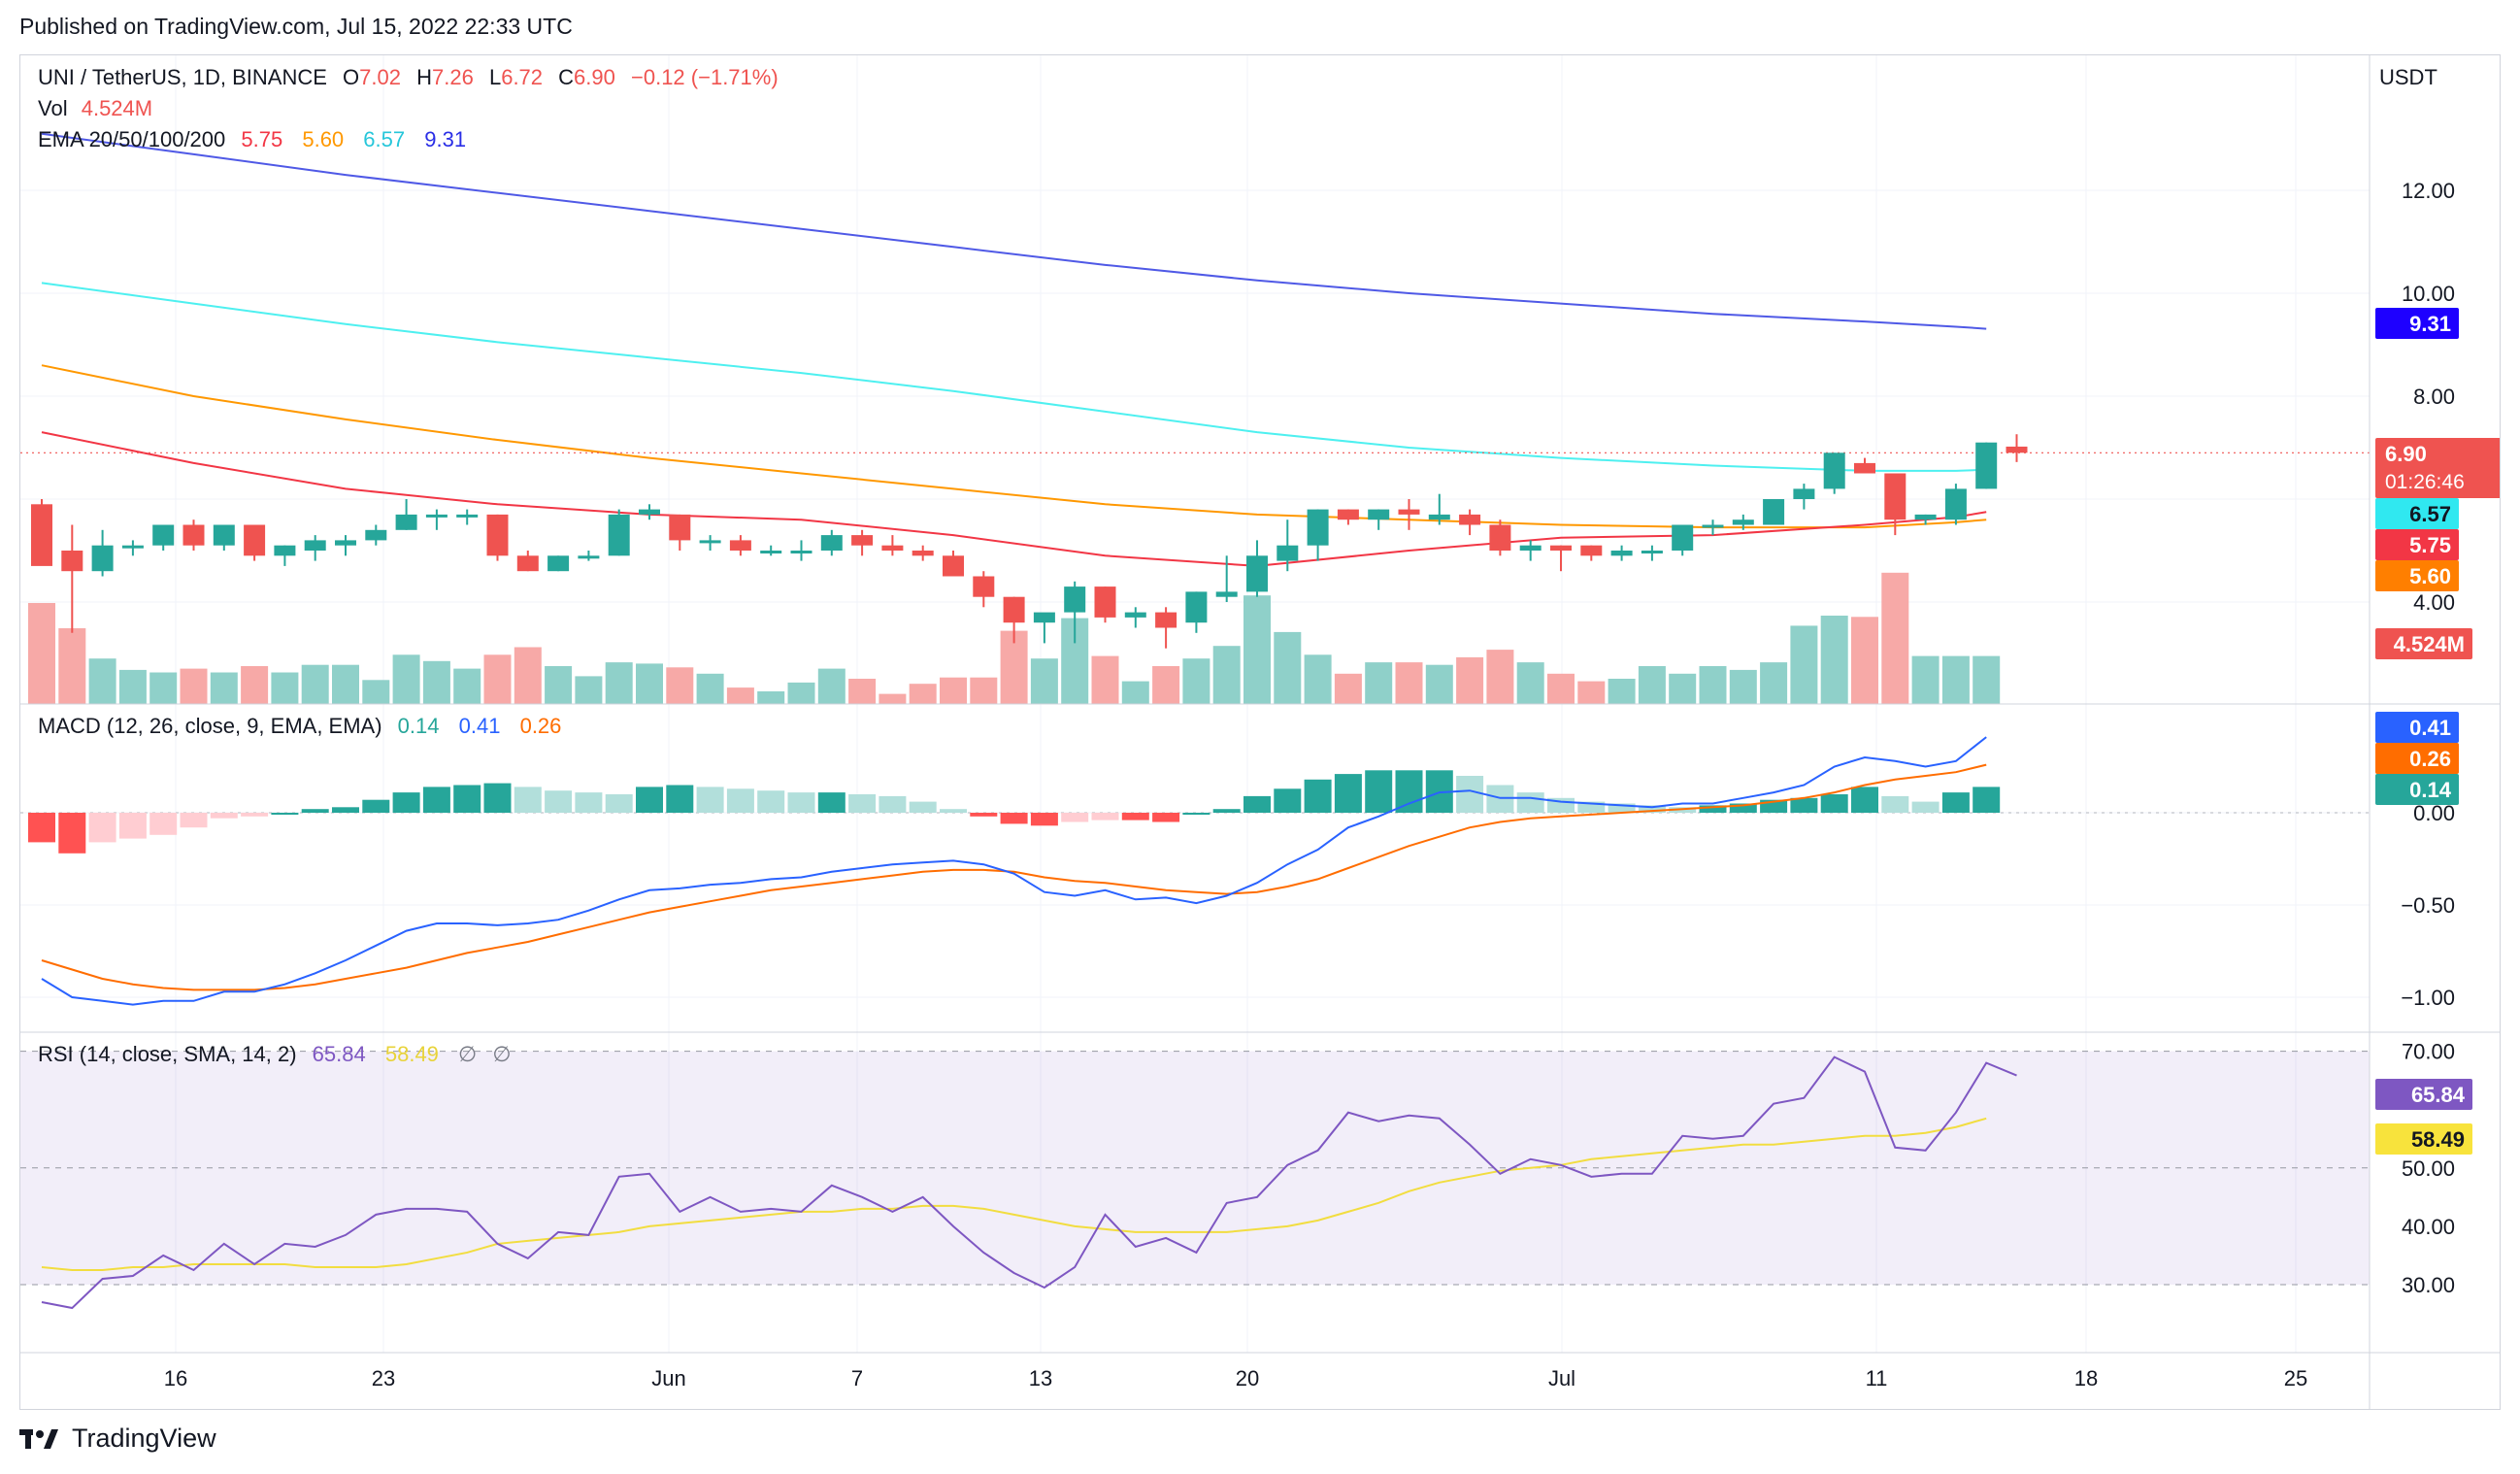 The width and height of the screenshot is (2520, 1474). I want to click on badge-macd-signal-bg, so click(2417, 758).